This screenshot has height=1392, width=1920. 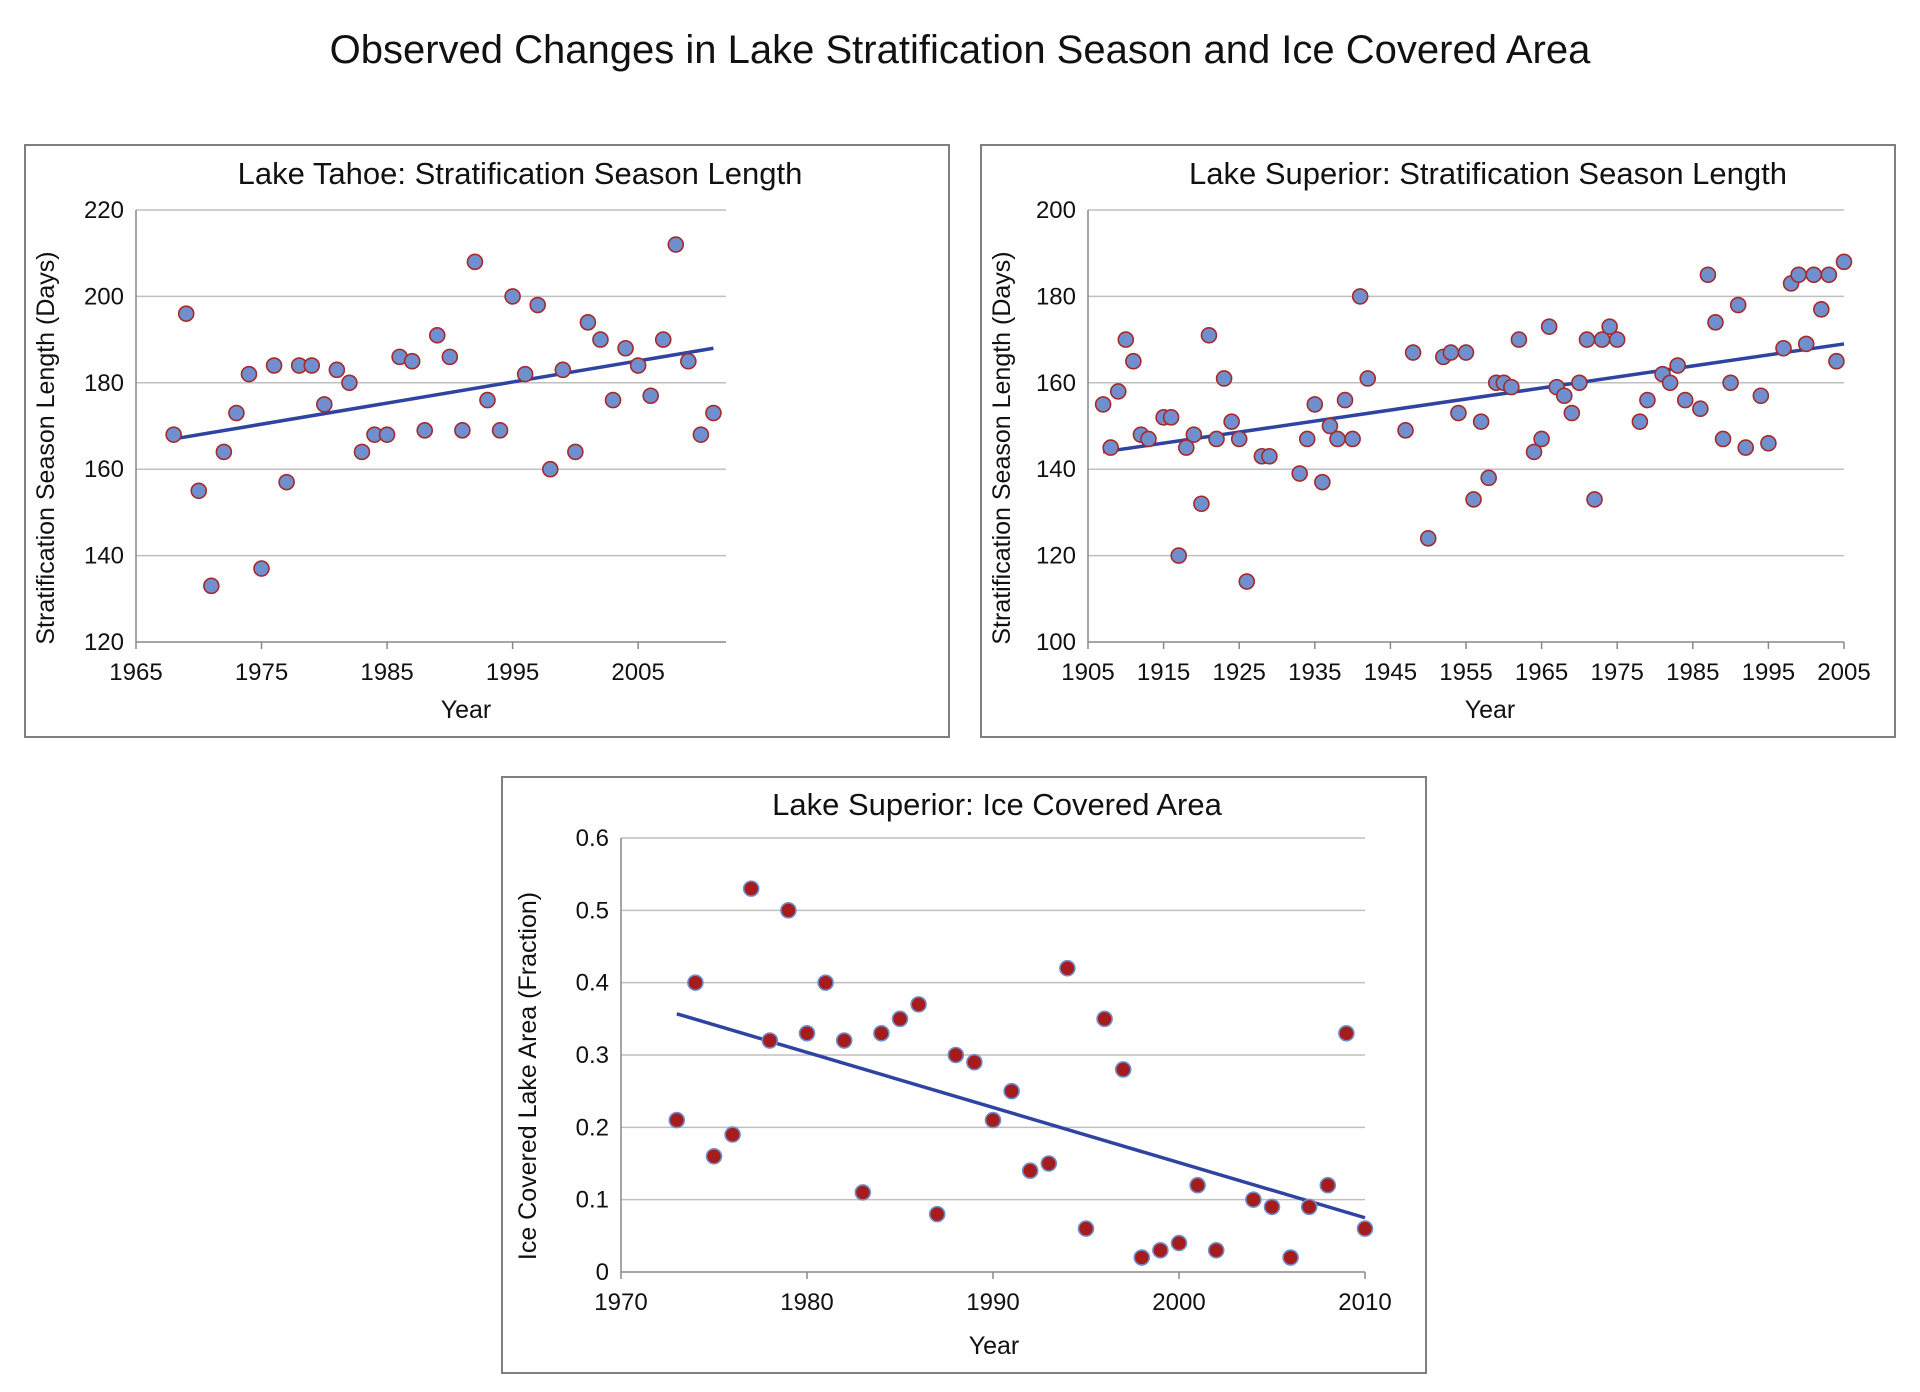 I want to click on x-tick-label: 2005, so click(x=637, y=672).